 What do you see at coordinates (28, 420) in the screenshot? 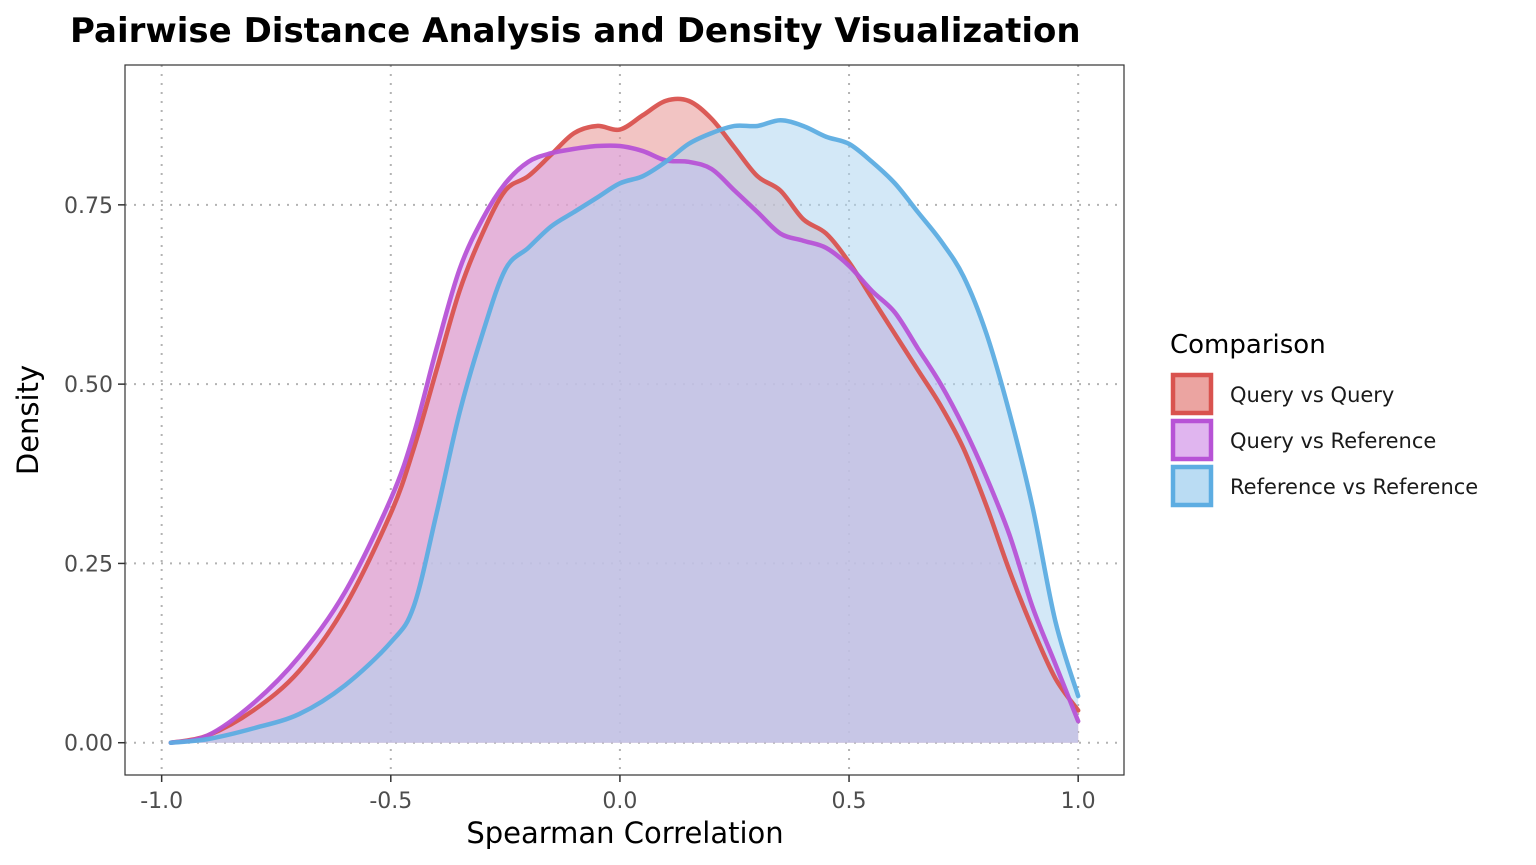
I see `y-axis-title: Density` at bounding box center [28, 420].